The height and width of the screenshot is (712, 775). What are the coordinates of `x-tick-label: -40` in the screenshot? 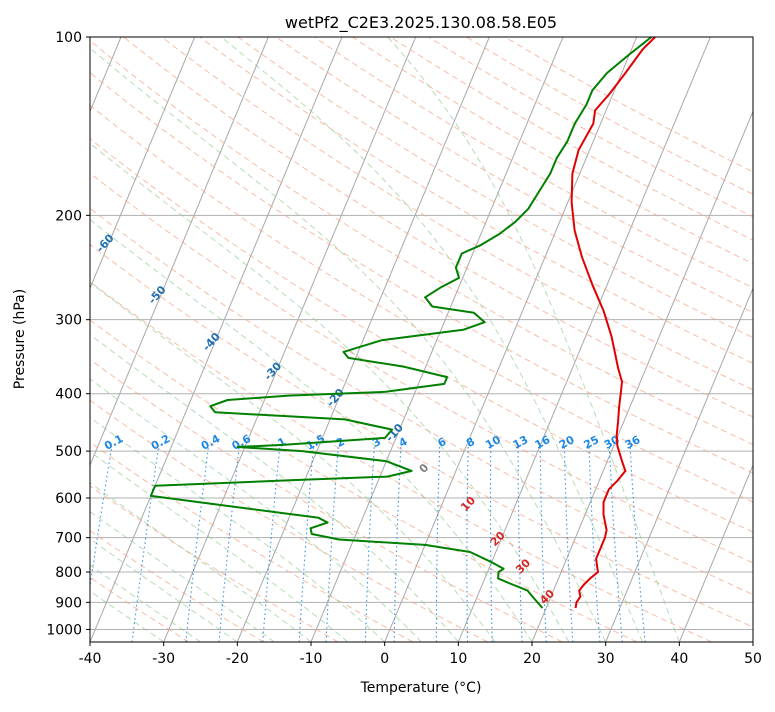 It's located at (90, 659).